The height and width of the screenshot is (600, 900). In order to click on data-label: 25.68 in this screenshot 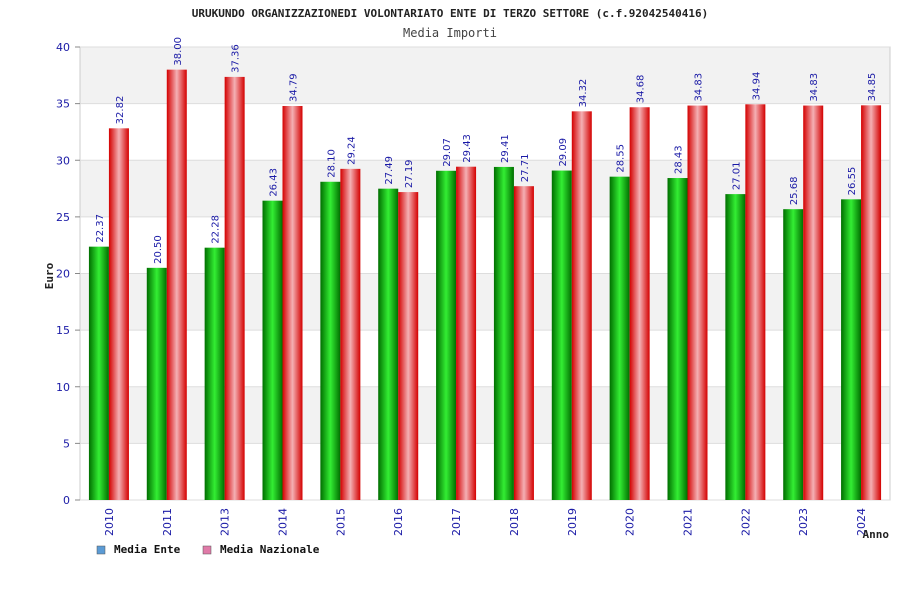, I will do `click(794, 191)`.